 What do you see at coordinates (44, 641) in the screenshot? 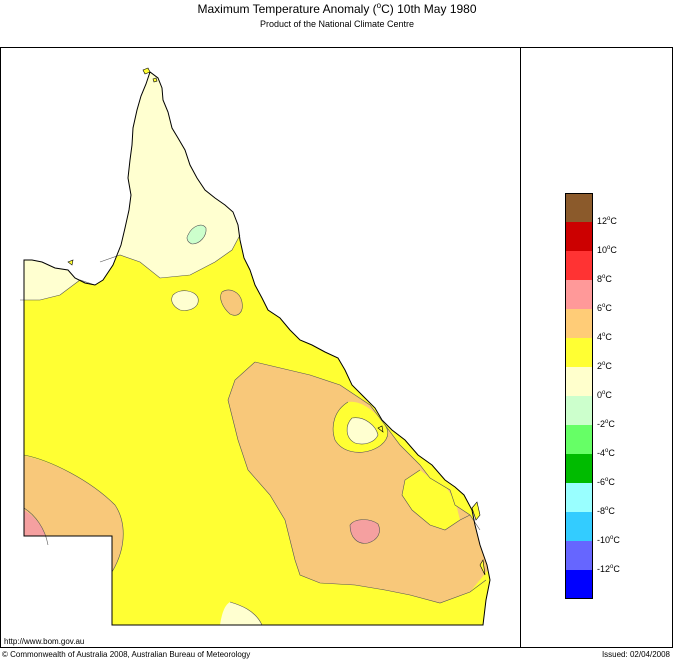
I see `source-url: http://www.bom.gov.au` at bounding box center [44, 641].